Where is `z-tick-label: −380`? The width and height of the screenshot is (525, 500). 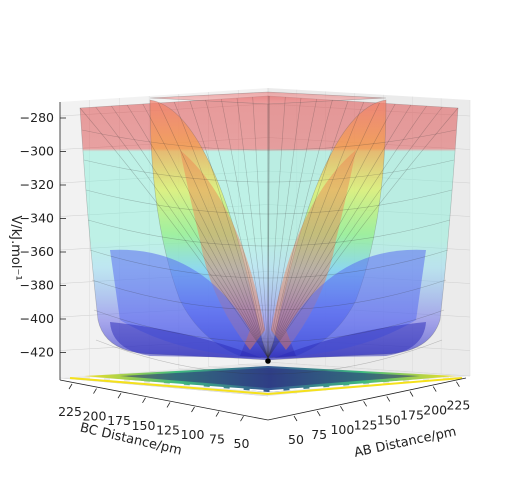
z-tick-label: −380 is located at coordinates (37, 285).